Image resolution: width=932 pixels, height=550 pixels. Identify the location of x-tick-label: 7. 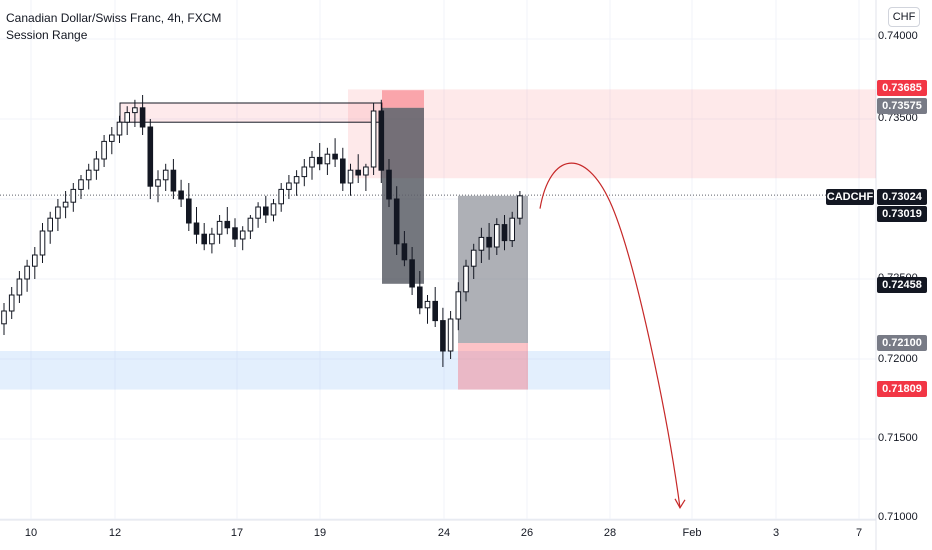
(859, 533).